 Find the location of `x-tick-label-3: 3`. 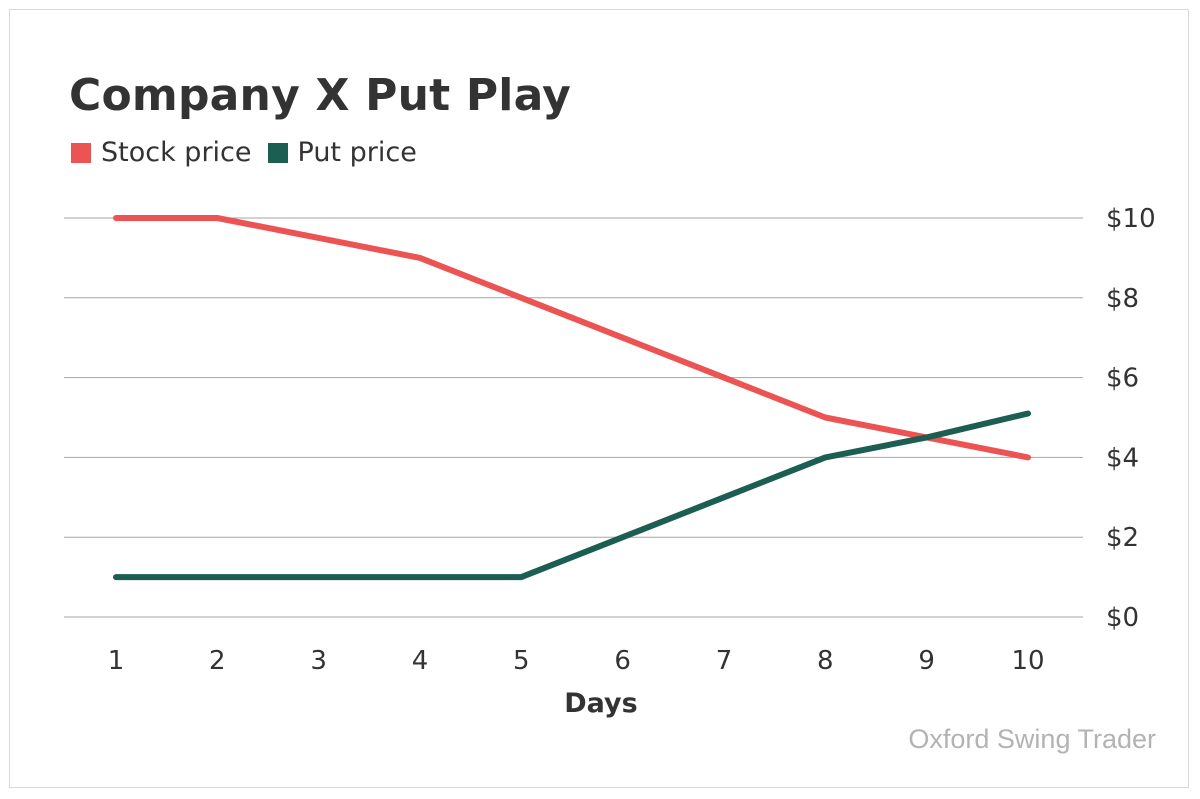

x-tick-label-3: 3 is located at coordinates (318, 661).